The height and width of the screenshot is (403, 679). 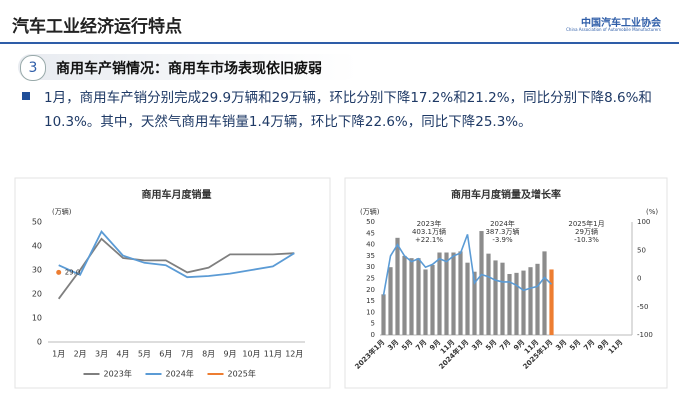 I want to click on x-tick-label: 4月, so click(x=122, y=354).